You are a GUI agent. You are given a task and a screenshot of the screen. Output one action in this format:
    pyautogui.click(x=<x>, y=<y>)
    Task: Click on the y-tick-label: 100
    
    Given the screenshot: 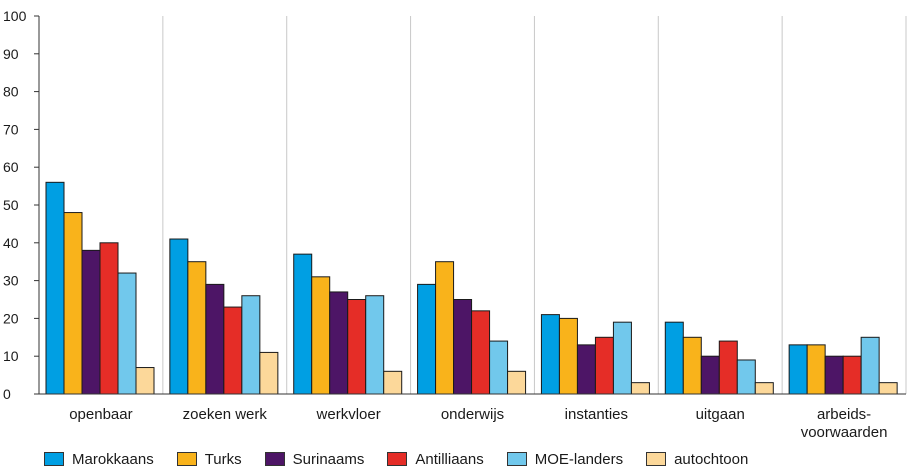 What is the action you would take?
    pyautogui.click(x=15, y=16)
    